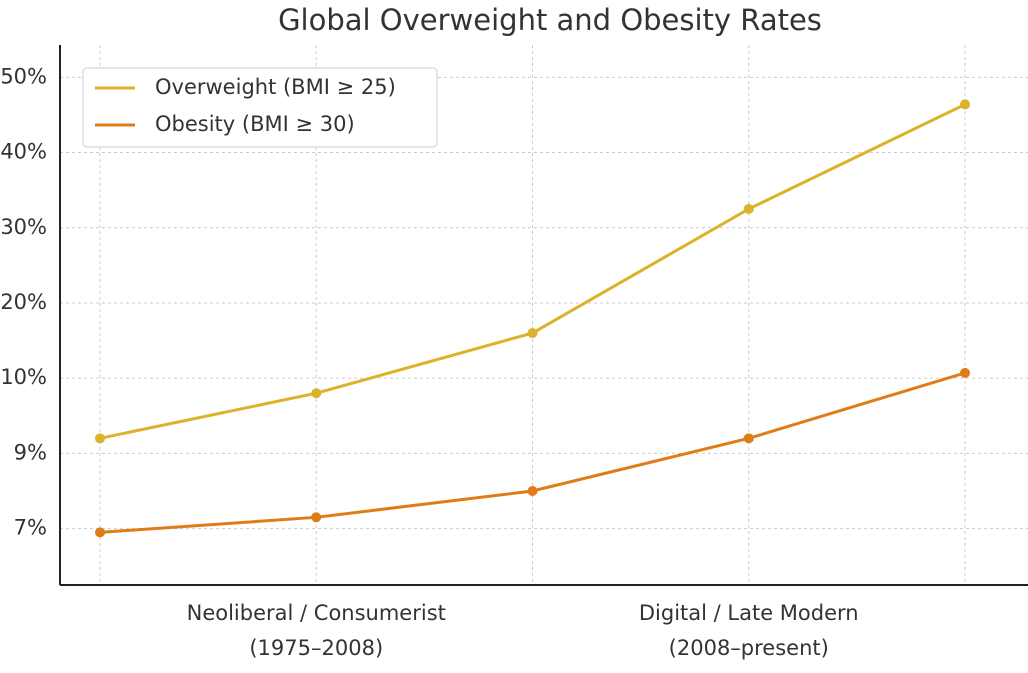 The width and height of the screenshot is (1028, 673). What do you see at coordinates (23, 152) in the screenshot?
I see `y-tick-label: 40%` at bounding box center [23, 152].